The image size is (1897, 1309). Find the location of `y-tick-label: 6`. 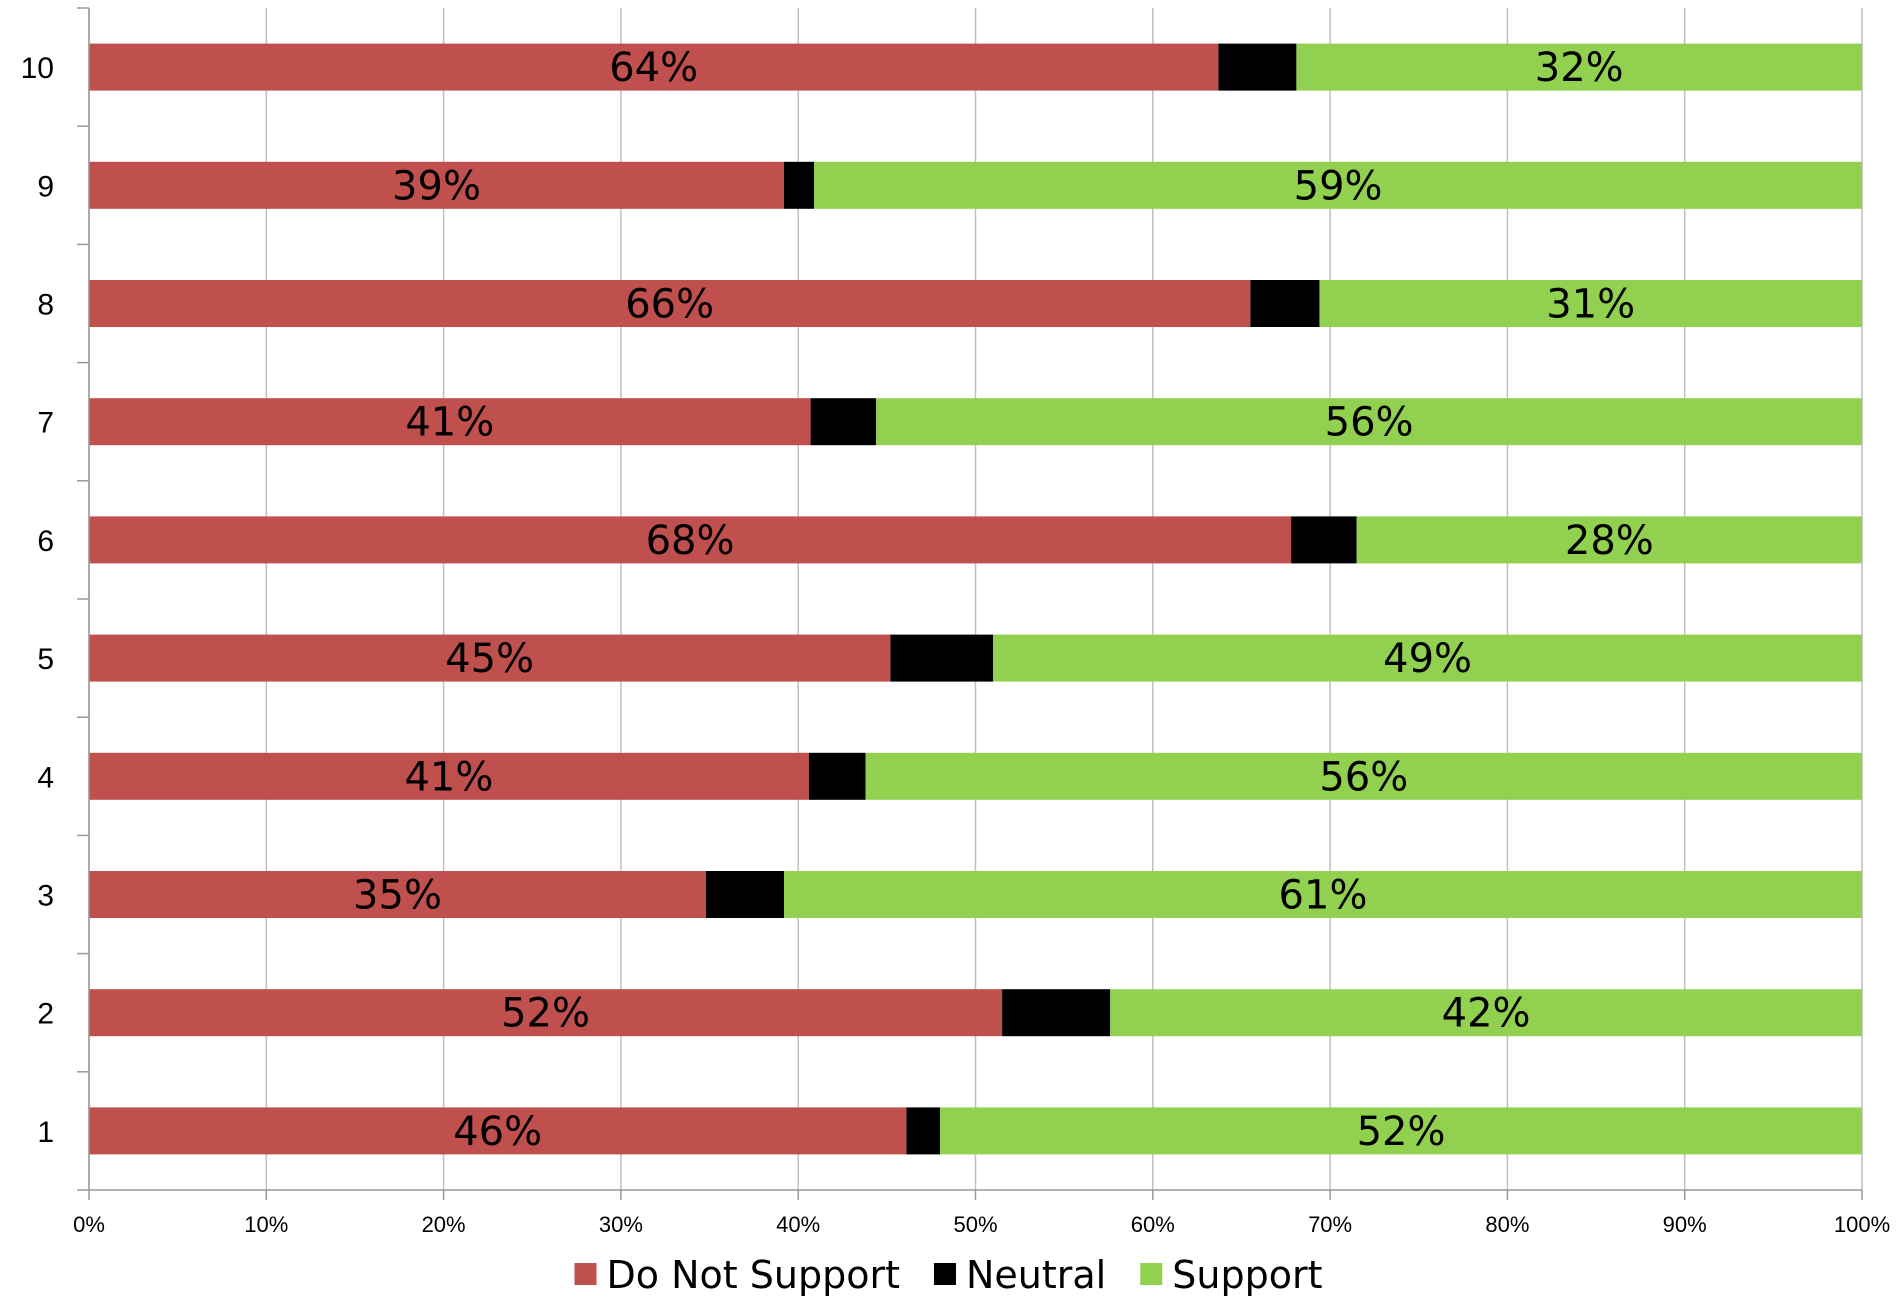

y-tick-label: 6 is located at coordinates (45, 541).